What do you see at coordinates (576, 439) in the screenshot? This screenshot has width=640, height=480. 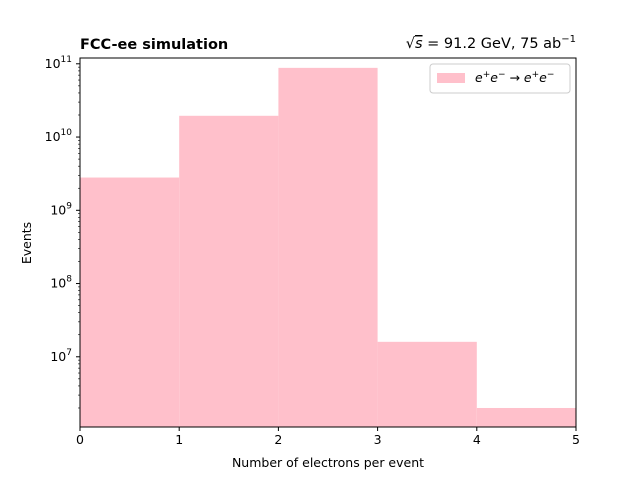 I see `x-tick-label: 5` at bounding box center [576, 439].